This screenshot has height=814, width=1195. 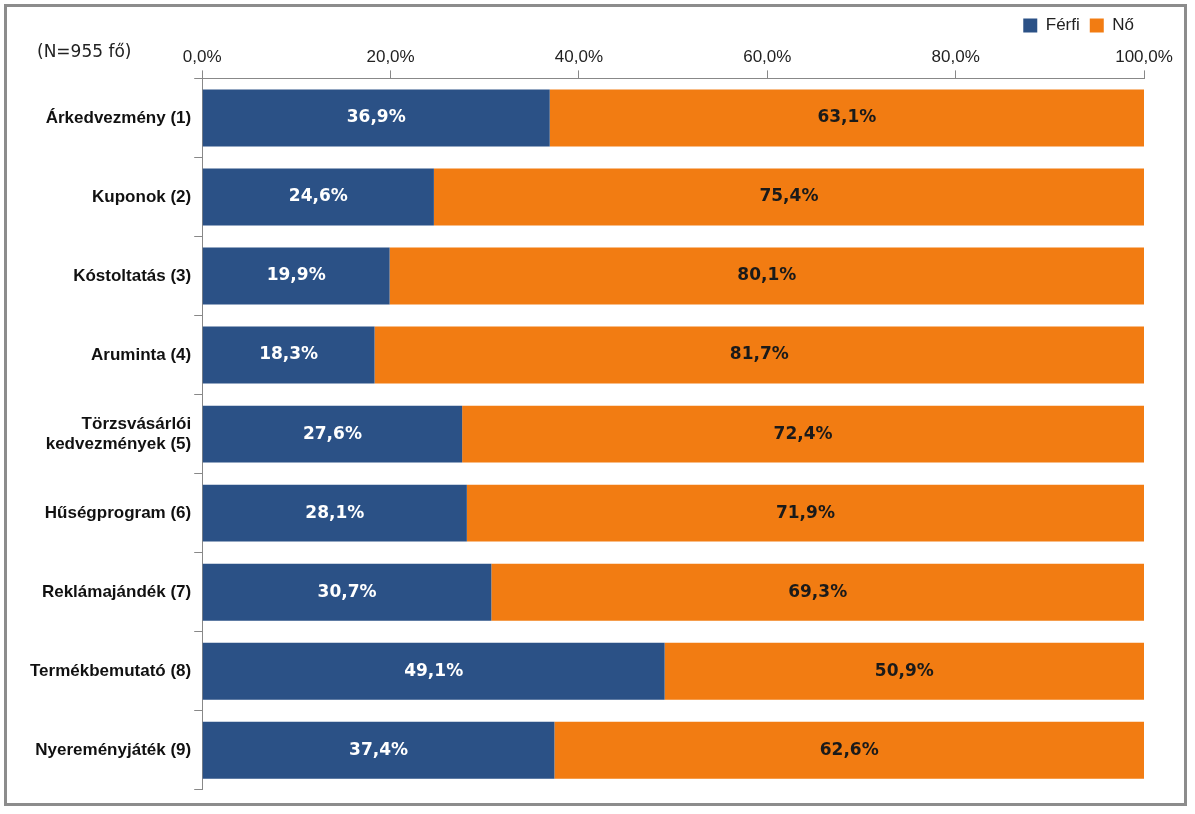 I want to click on legend-label: Férfi, so click(x=1062, y=25).